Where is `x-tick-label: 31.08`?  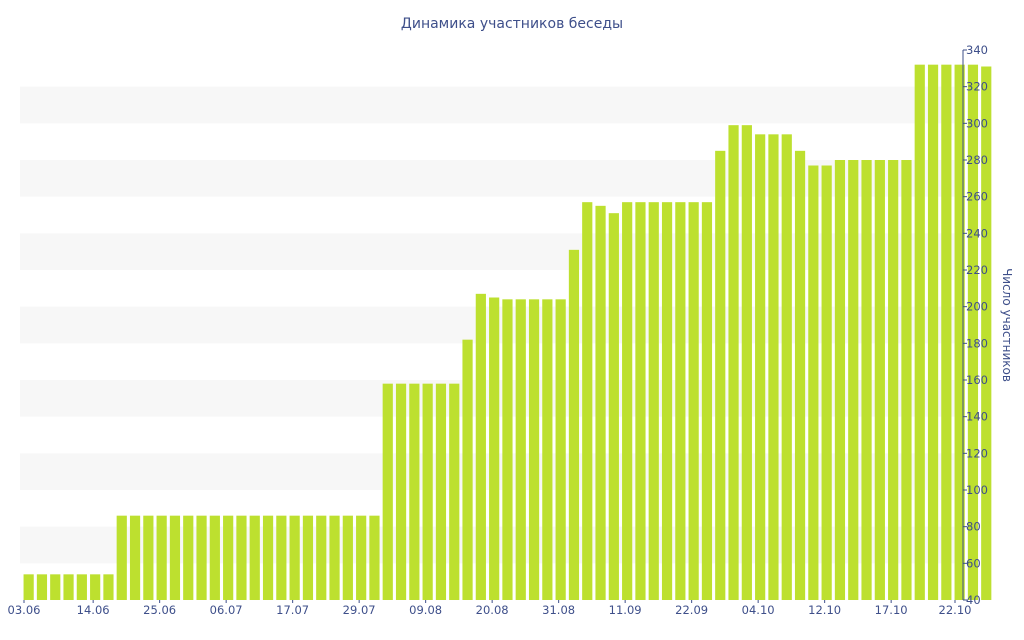 x-tick-label: 31.08 is located at coordinates (558, 610).